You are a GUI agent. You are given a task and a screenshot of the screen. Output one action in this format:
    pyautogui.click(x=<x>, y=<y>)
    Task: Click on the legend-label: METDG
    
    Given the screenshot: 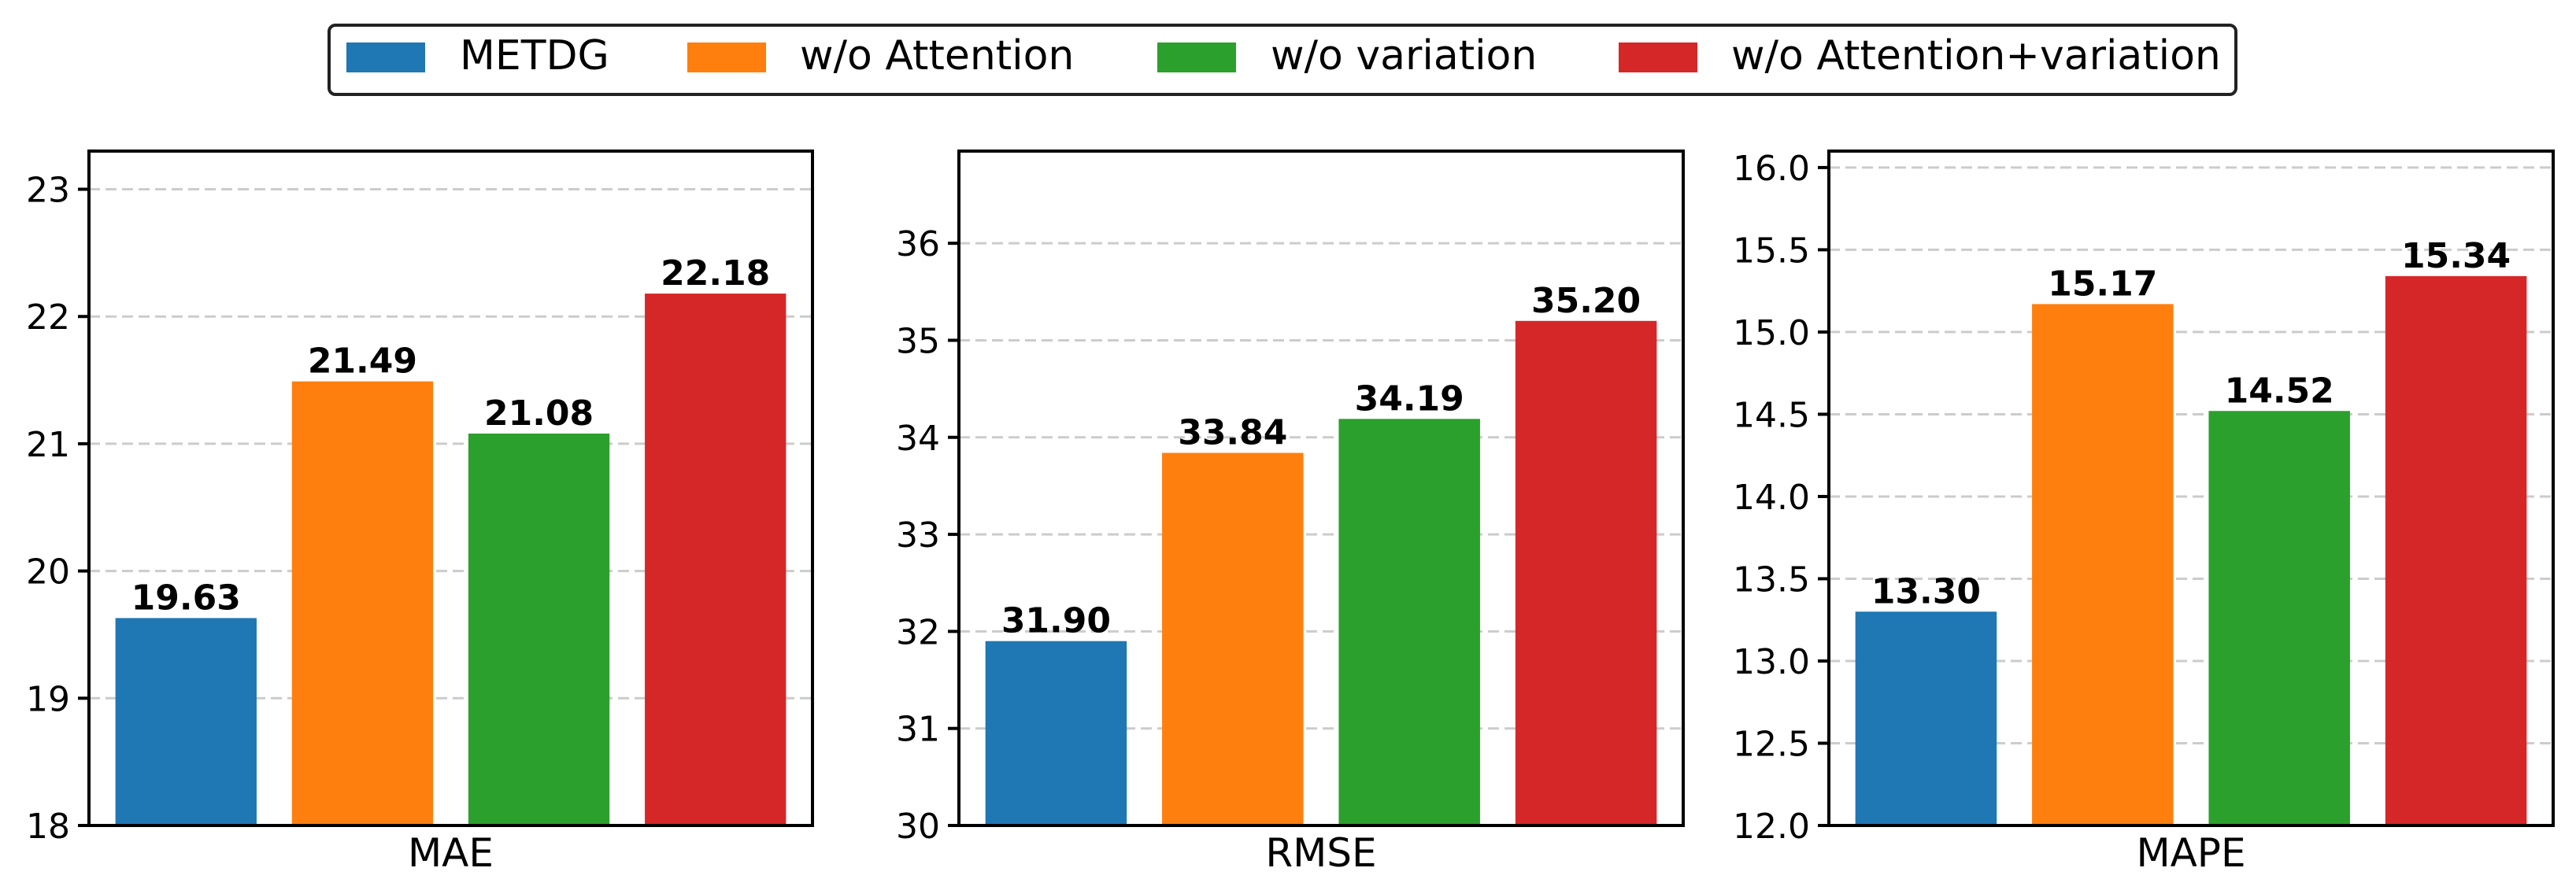 What is the action you would take?
    pyautogui.click(x=534, y=55)
    